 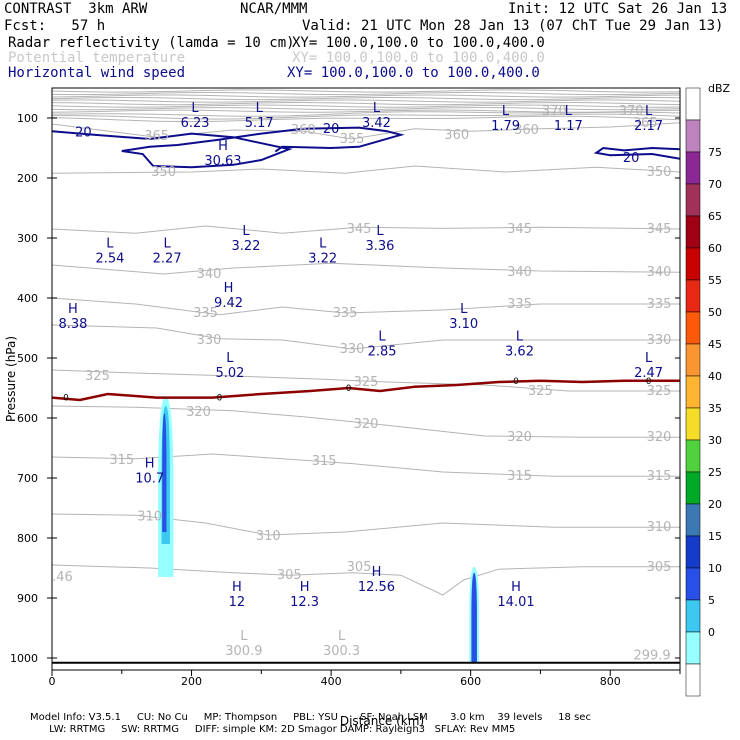 What do you see at coordinates (610, 681) in the screenshot?
I see `x-tick-label: 800` at bounding box center [610, 681].